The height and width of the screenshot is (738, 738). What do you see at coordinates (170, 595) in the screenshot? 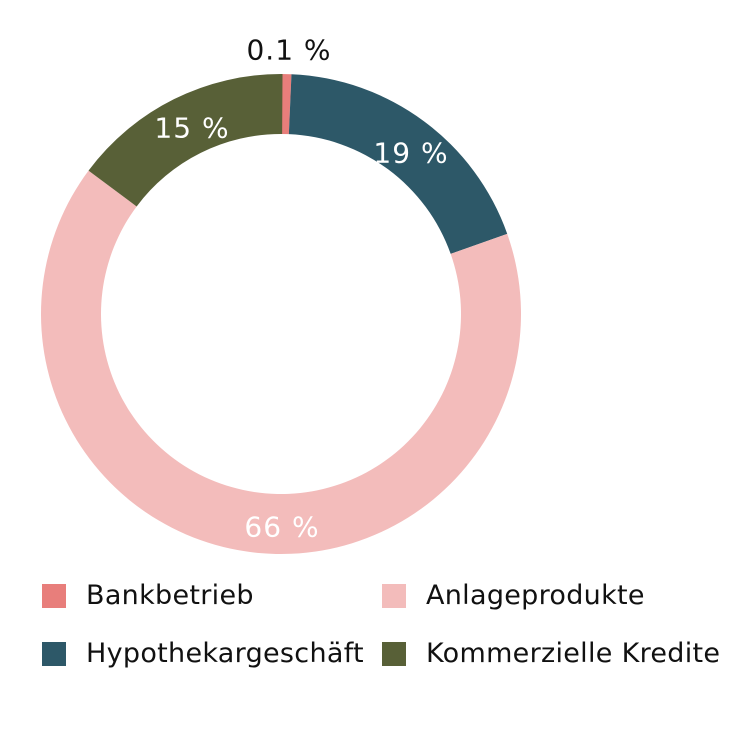
I see `legend-label: Bankbetrieb` at bounding box center [170, 595].